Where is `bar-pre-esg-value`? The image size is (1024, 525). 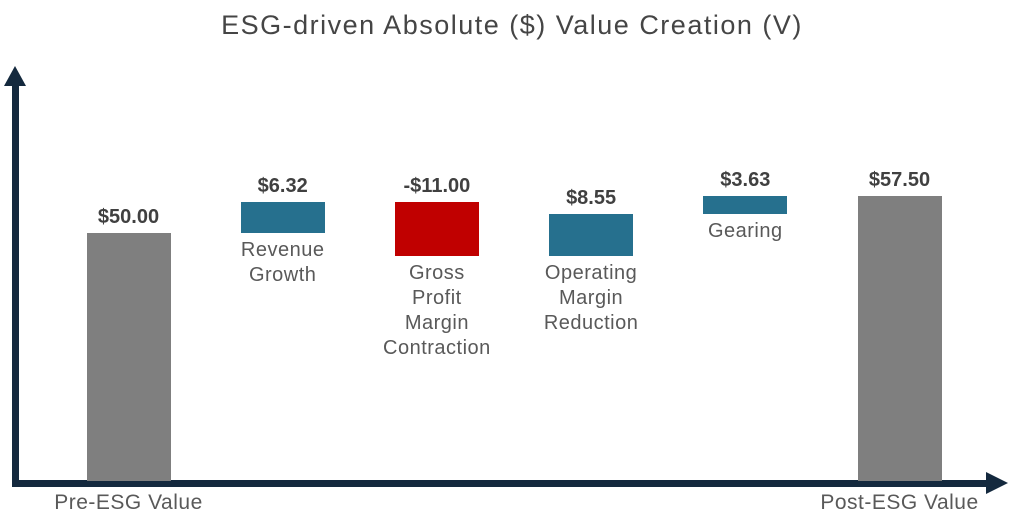 bar-pre-esg-value is located at coordinates (128, 357).